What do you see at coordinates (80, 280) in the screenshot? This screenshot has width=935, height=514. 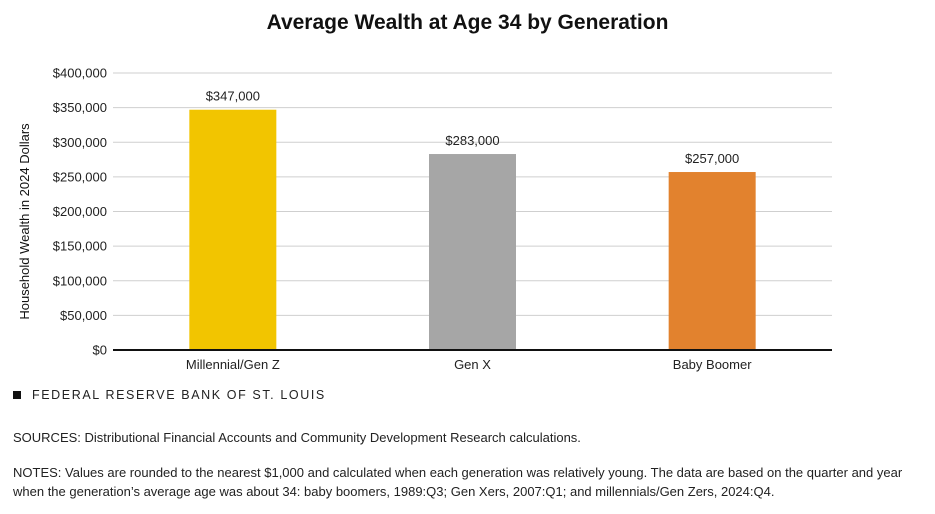 I see `y-tick-label: $100,000` at bounding box center [80, 280].